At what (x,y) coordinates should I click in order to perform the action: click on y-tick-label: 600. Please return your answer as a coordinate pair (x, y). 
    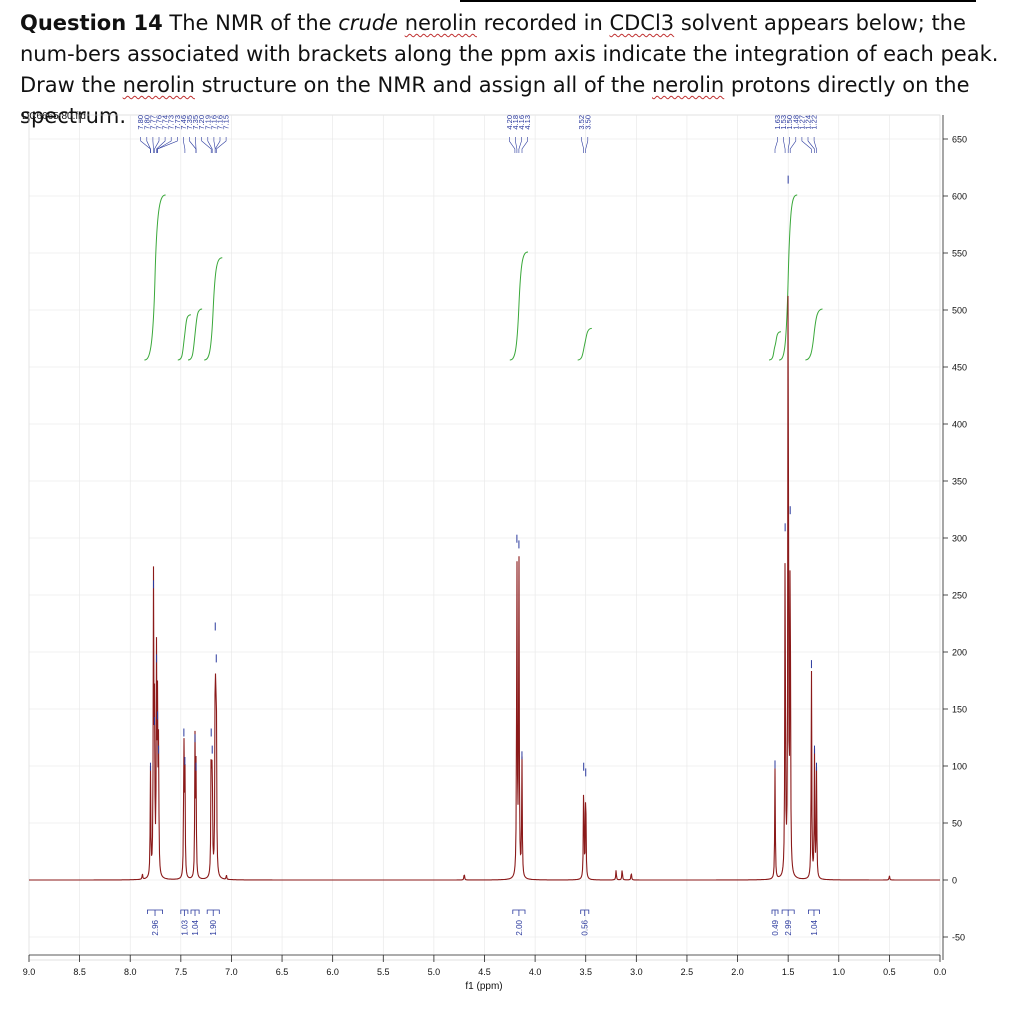
    Looking at the image, I should click on (959, 197).